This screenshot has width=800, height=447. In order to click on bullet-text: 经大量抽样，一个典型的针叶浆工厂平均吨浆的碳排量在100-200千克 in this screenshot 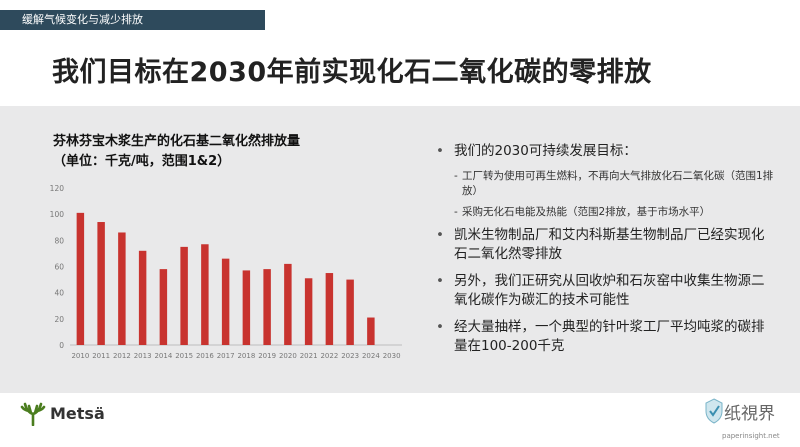, I will do `click(609, 336)`.